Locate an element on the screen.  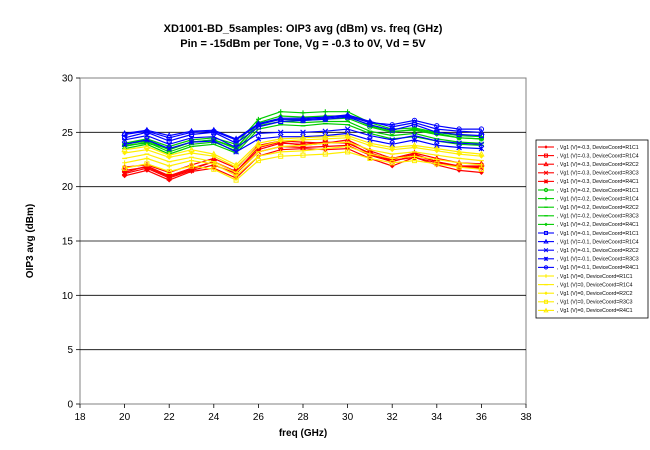
x-tick-label: 28 is located at coordinates (303, 417).